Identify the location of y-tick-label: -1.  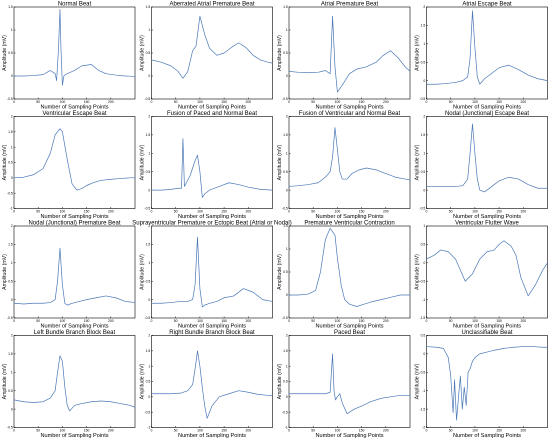
(423, 391).